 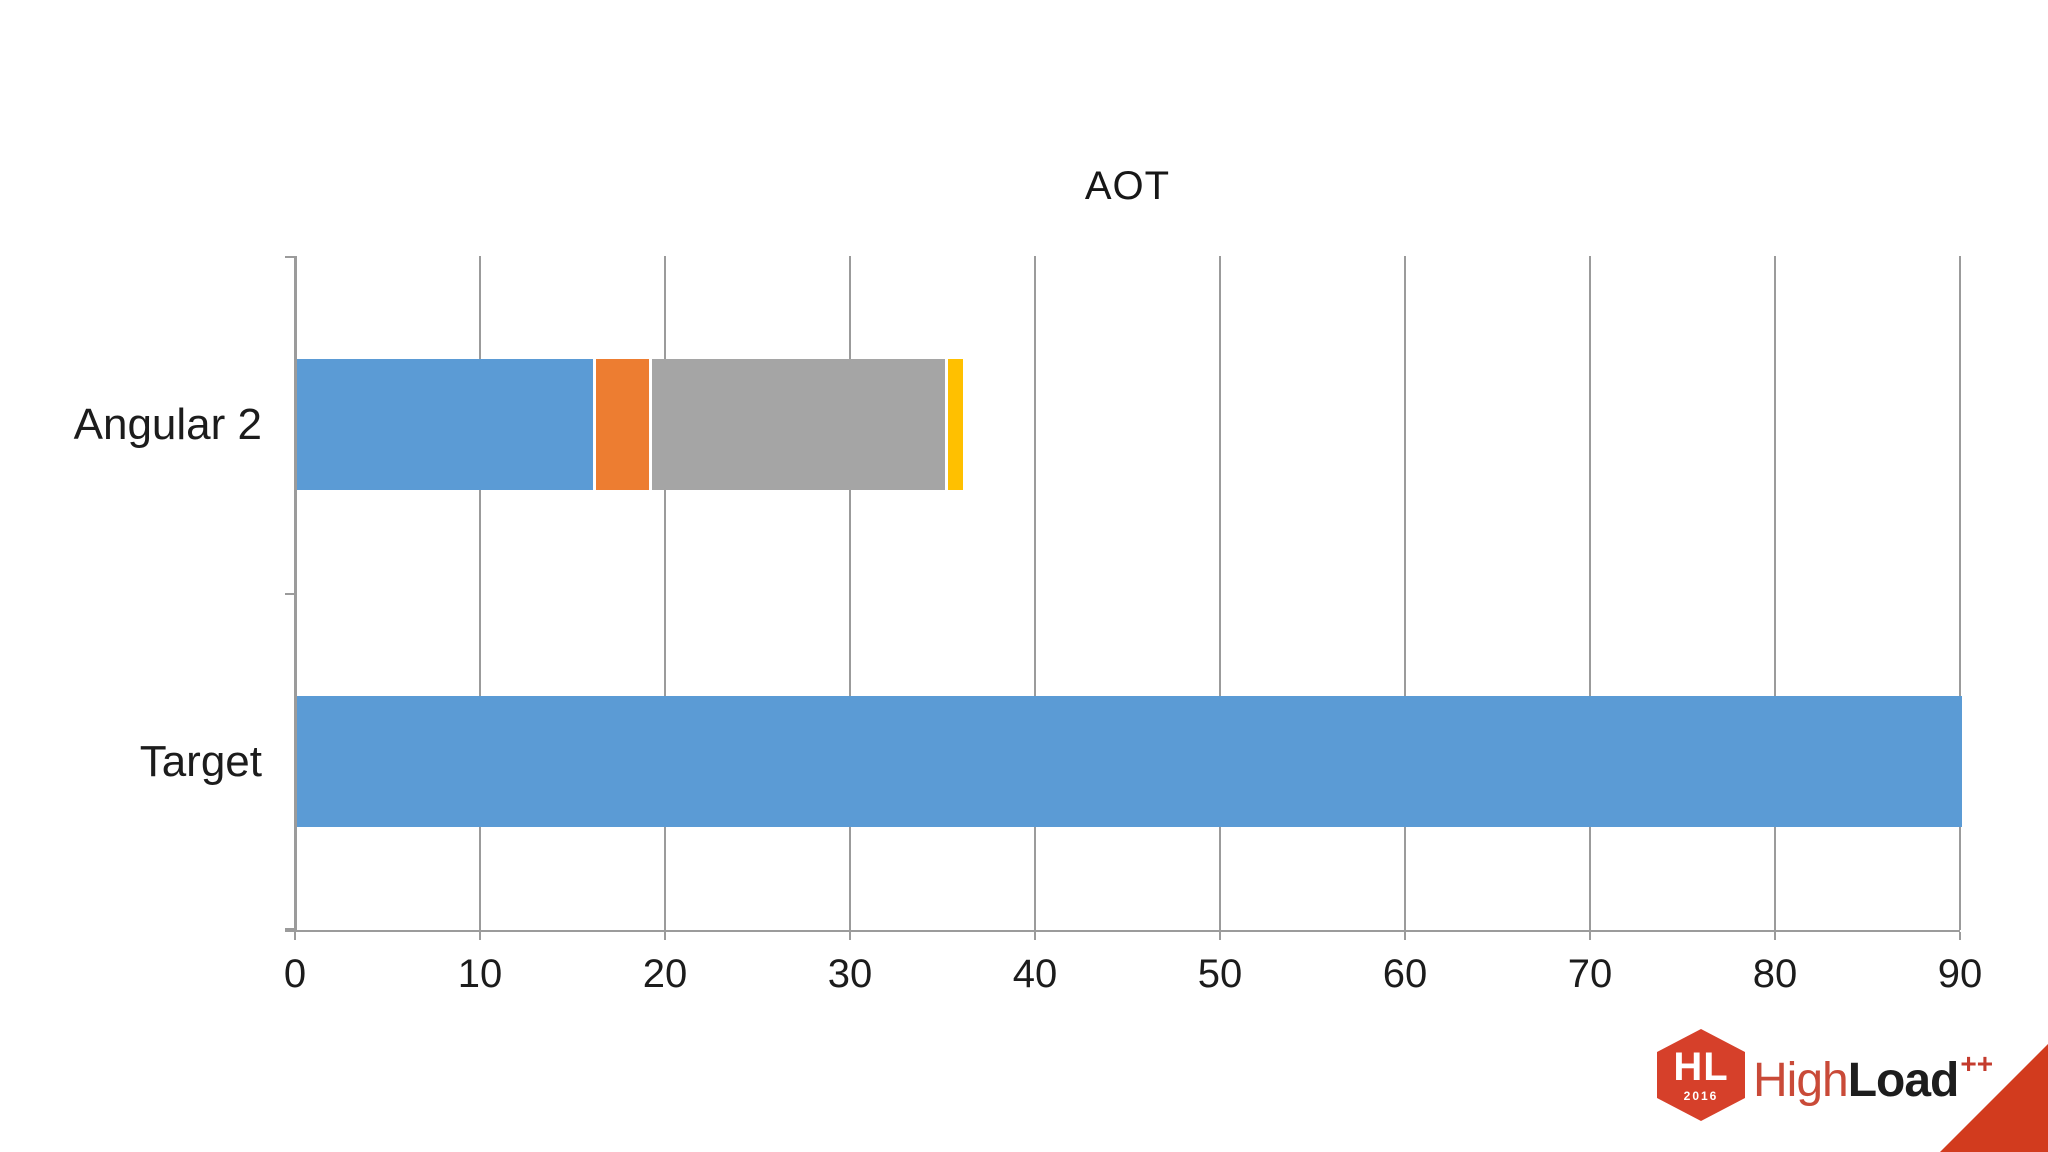 I want to click on bar-row-target, so click(x=1129, y=761).